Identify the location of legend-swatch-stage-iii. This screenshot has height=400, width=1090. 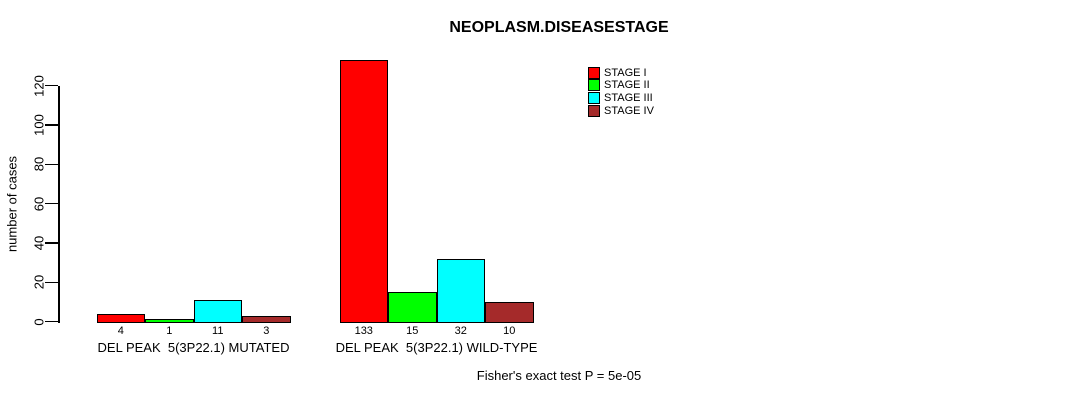
(593, 97).